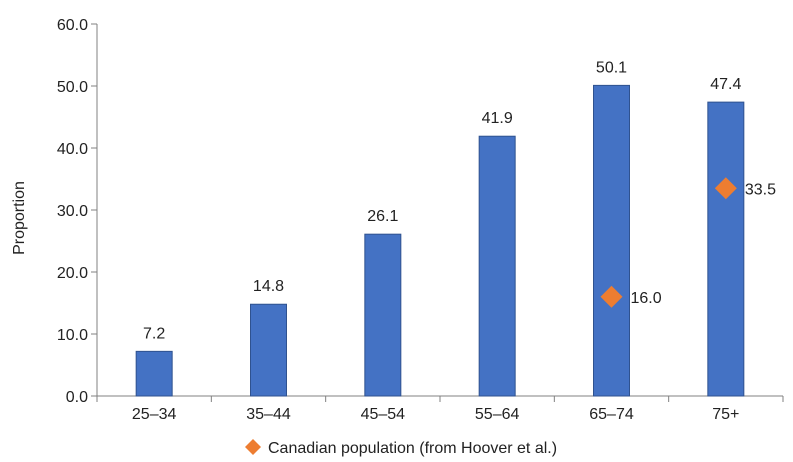 This screenshot has height=462, width=793. I want to click on x-tick-label: 65–74, so click(611, 414).